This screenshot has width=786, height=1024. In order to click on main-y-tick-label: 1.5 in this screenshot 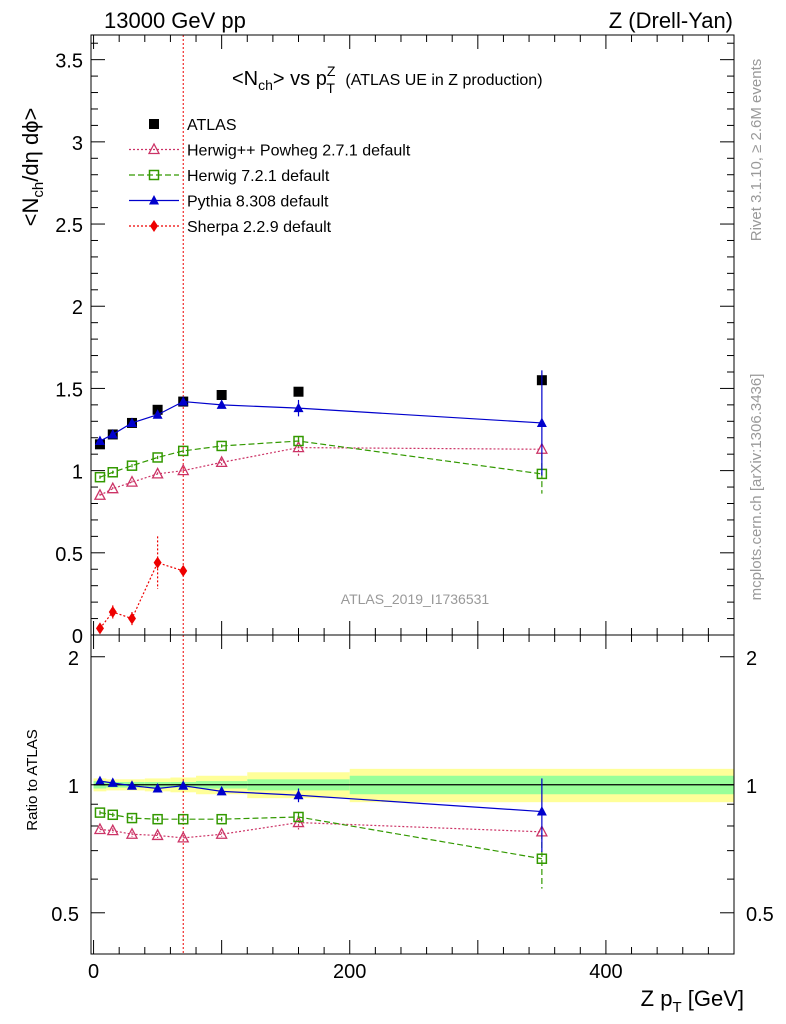, I will do `click(69, 390)`.